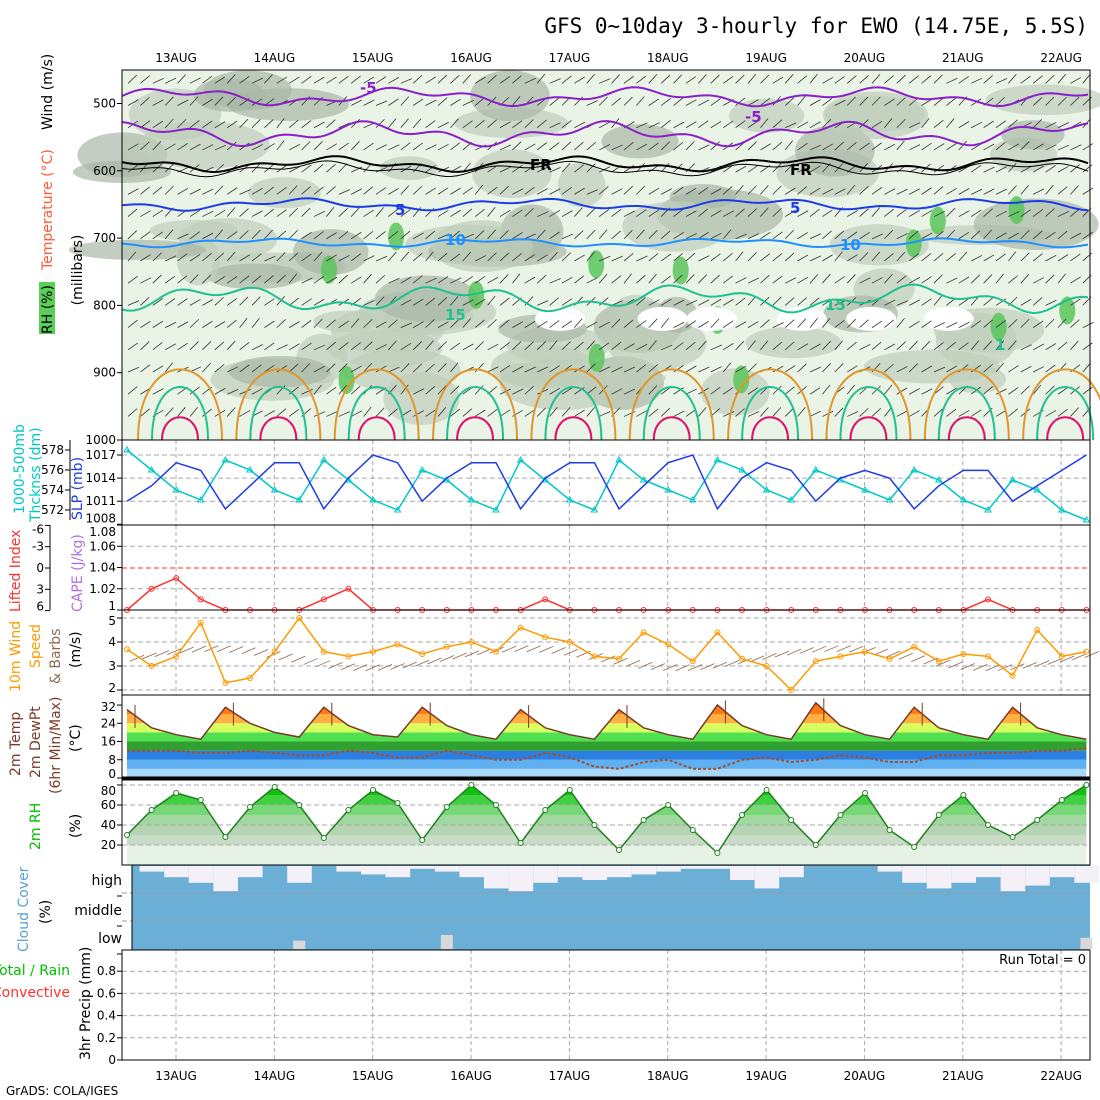 This screenshot has height=1100, width=1100. Describe the element at coordinates (106, 993) in the screenshot. I see `precip-tick-label: 0.6` at that location.